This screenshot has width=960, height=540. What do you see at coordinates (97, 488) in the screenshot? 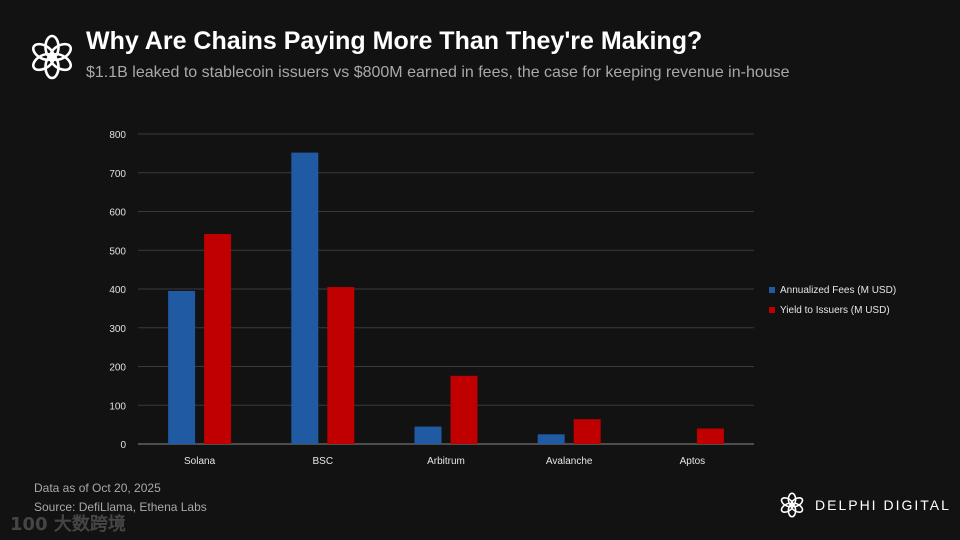
I see `data-date-note: Data as of Oct 20, 2025` at bounding box center [97, 488].